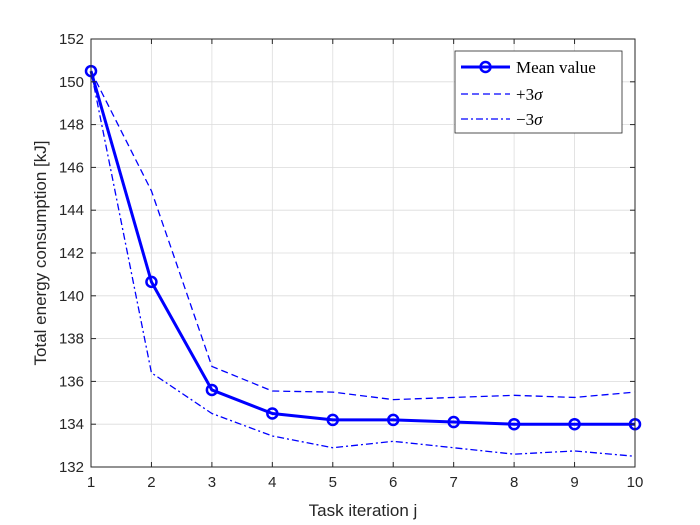  I want to click on legend-num-minus: 3, so click(530, 119).